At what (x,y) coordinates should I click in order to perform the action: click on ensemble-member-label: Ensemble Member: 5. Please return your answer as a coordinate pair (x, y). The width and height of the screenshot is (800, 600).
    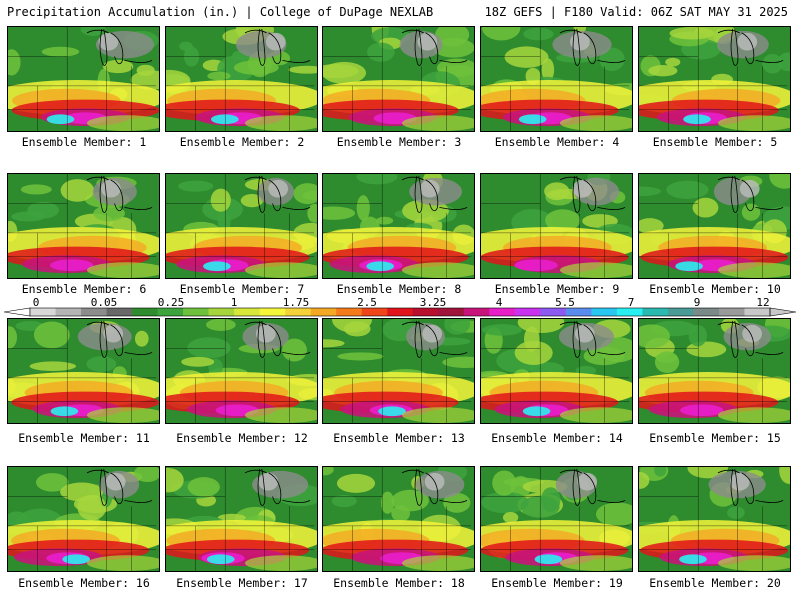
    Looking at the image, I should click on (715, 142).